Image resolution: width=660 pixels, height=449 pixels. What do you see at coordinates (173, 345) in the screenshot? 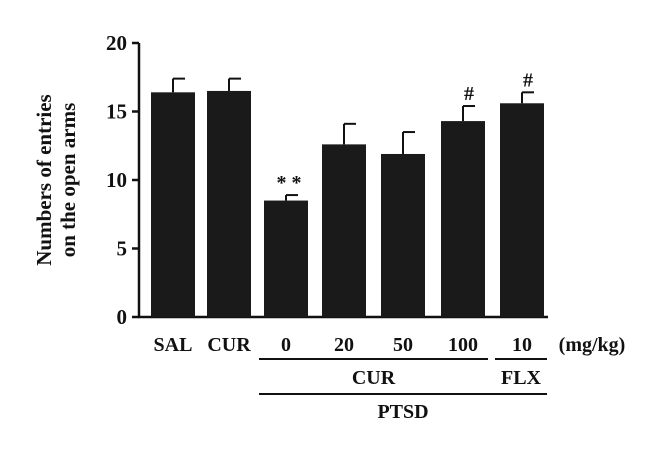
I see `x-tick-label: SAL` at bounding box center [173, 345].